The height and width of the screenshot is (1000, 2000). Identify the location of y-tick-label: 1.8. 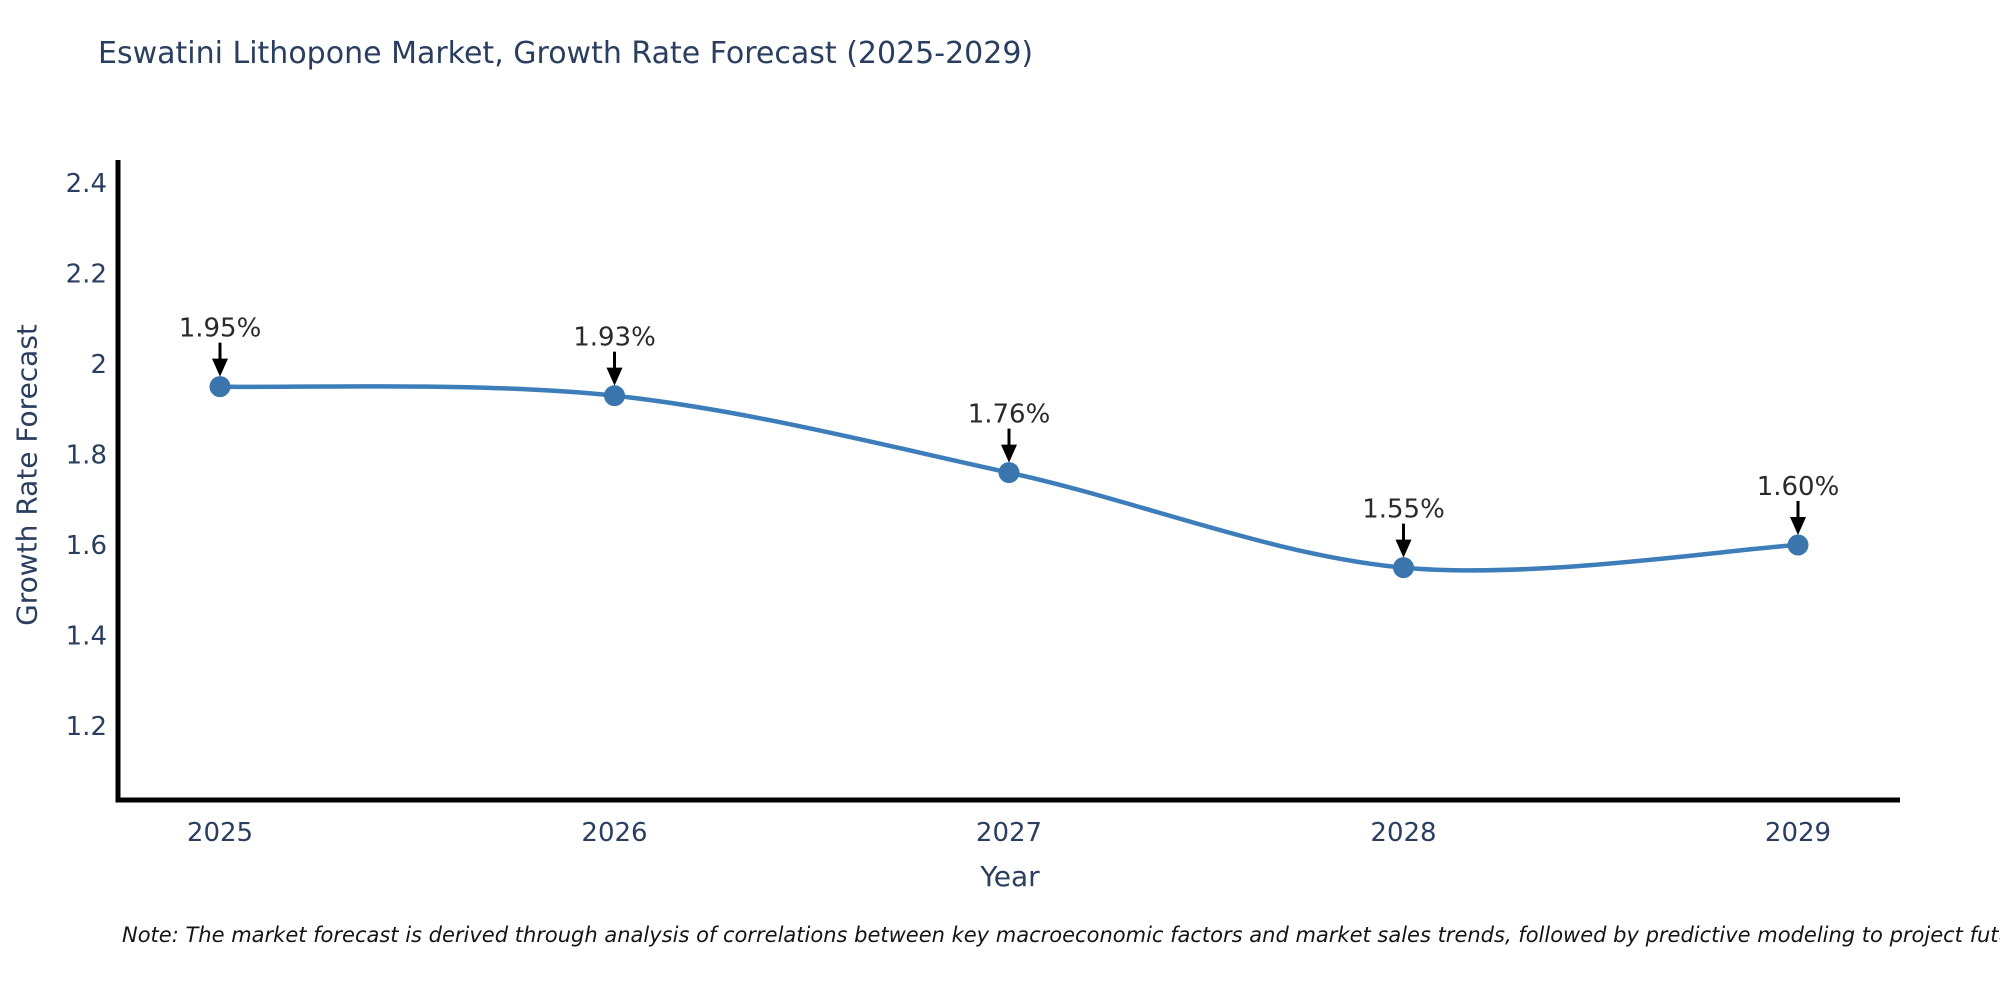
(86, 456).